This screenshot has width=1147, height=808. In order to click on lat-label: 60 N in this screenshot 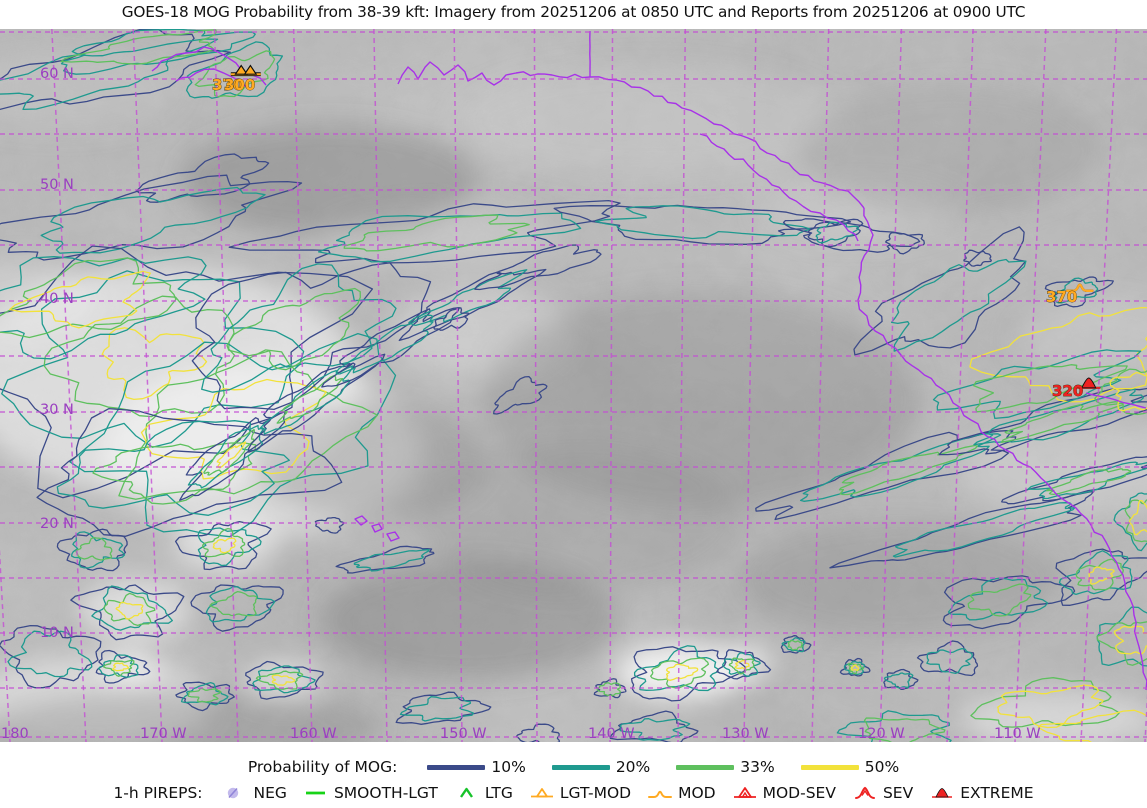, I will do `click(57, 74)`.